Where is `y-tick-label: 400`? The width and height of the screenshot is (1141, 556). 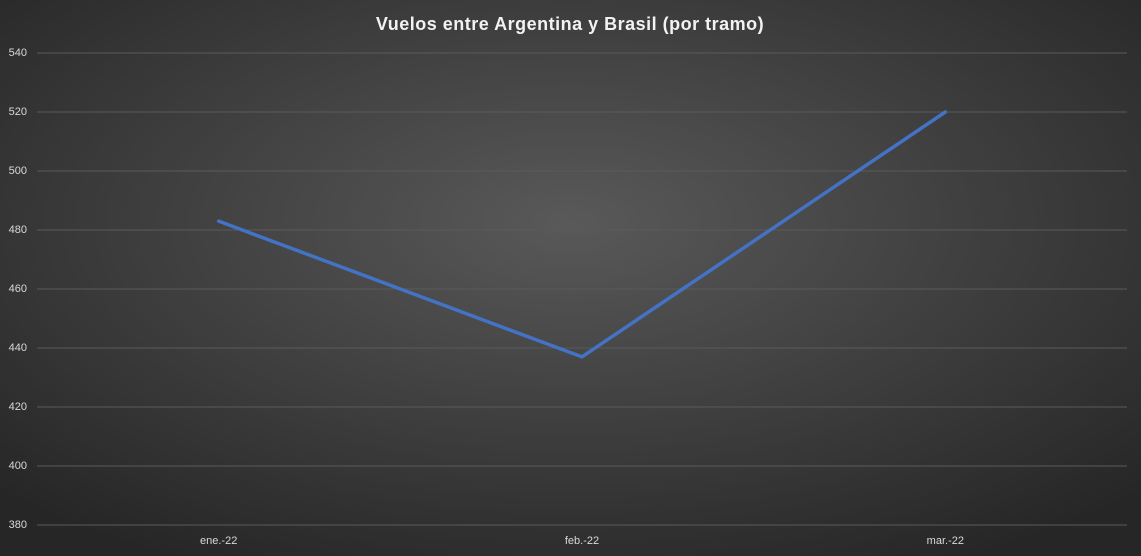
y-tick-label: 400 is located at coordinates (18, 466).